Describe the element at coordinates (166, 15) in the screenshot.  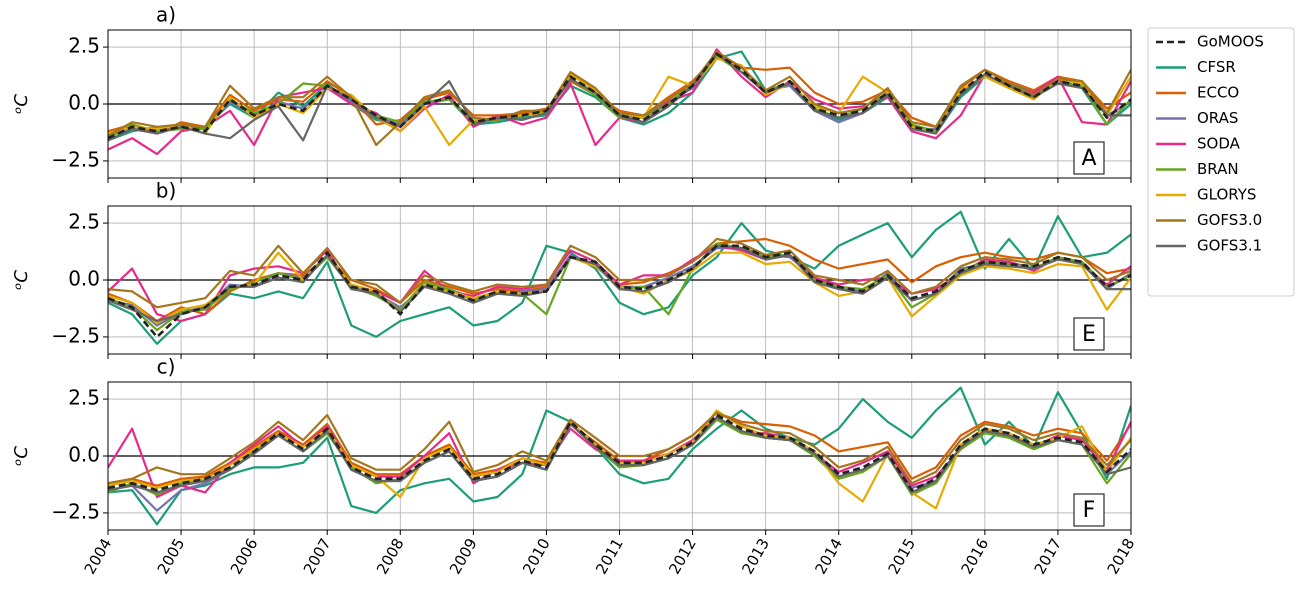
I see `panel-title: a)` at that location.